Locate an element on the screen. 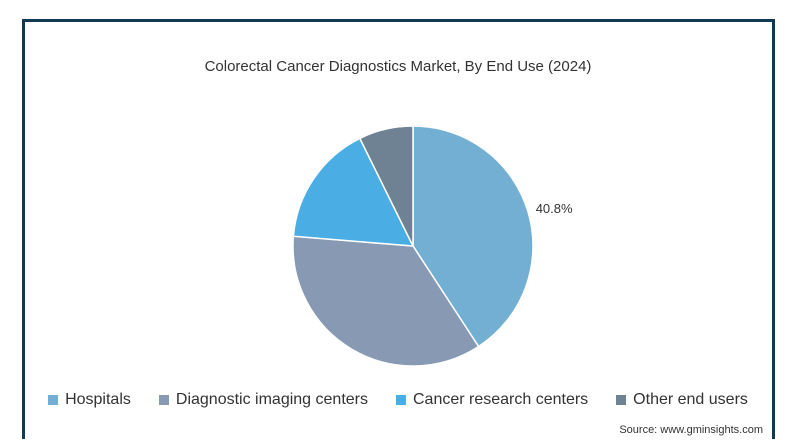 Image resolution: width=796 pixels, height=448 pixels. legend-label: Other end users is located at coordinates (690, 399).